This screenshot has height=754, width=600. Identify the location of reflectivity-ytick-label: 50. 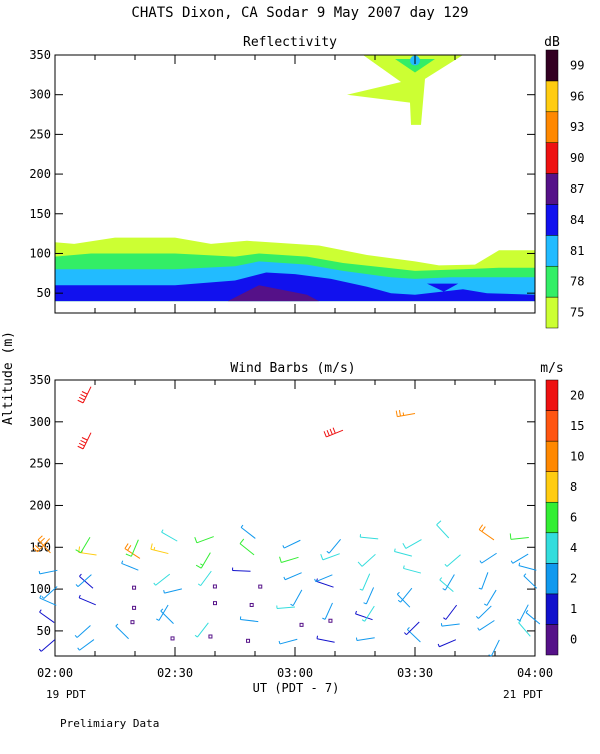
(44, 293).